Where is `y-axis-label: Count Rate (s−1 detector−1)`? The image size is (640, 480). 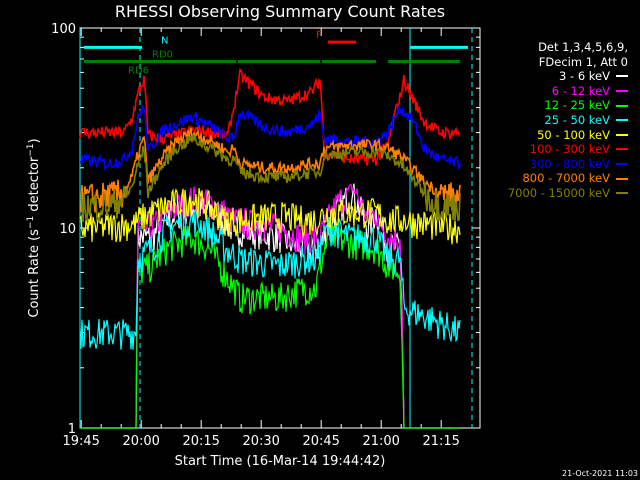
y-axis-label: Count Rate (s−1 detector−1) is located at coordinates (34, 227).